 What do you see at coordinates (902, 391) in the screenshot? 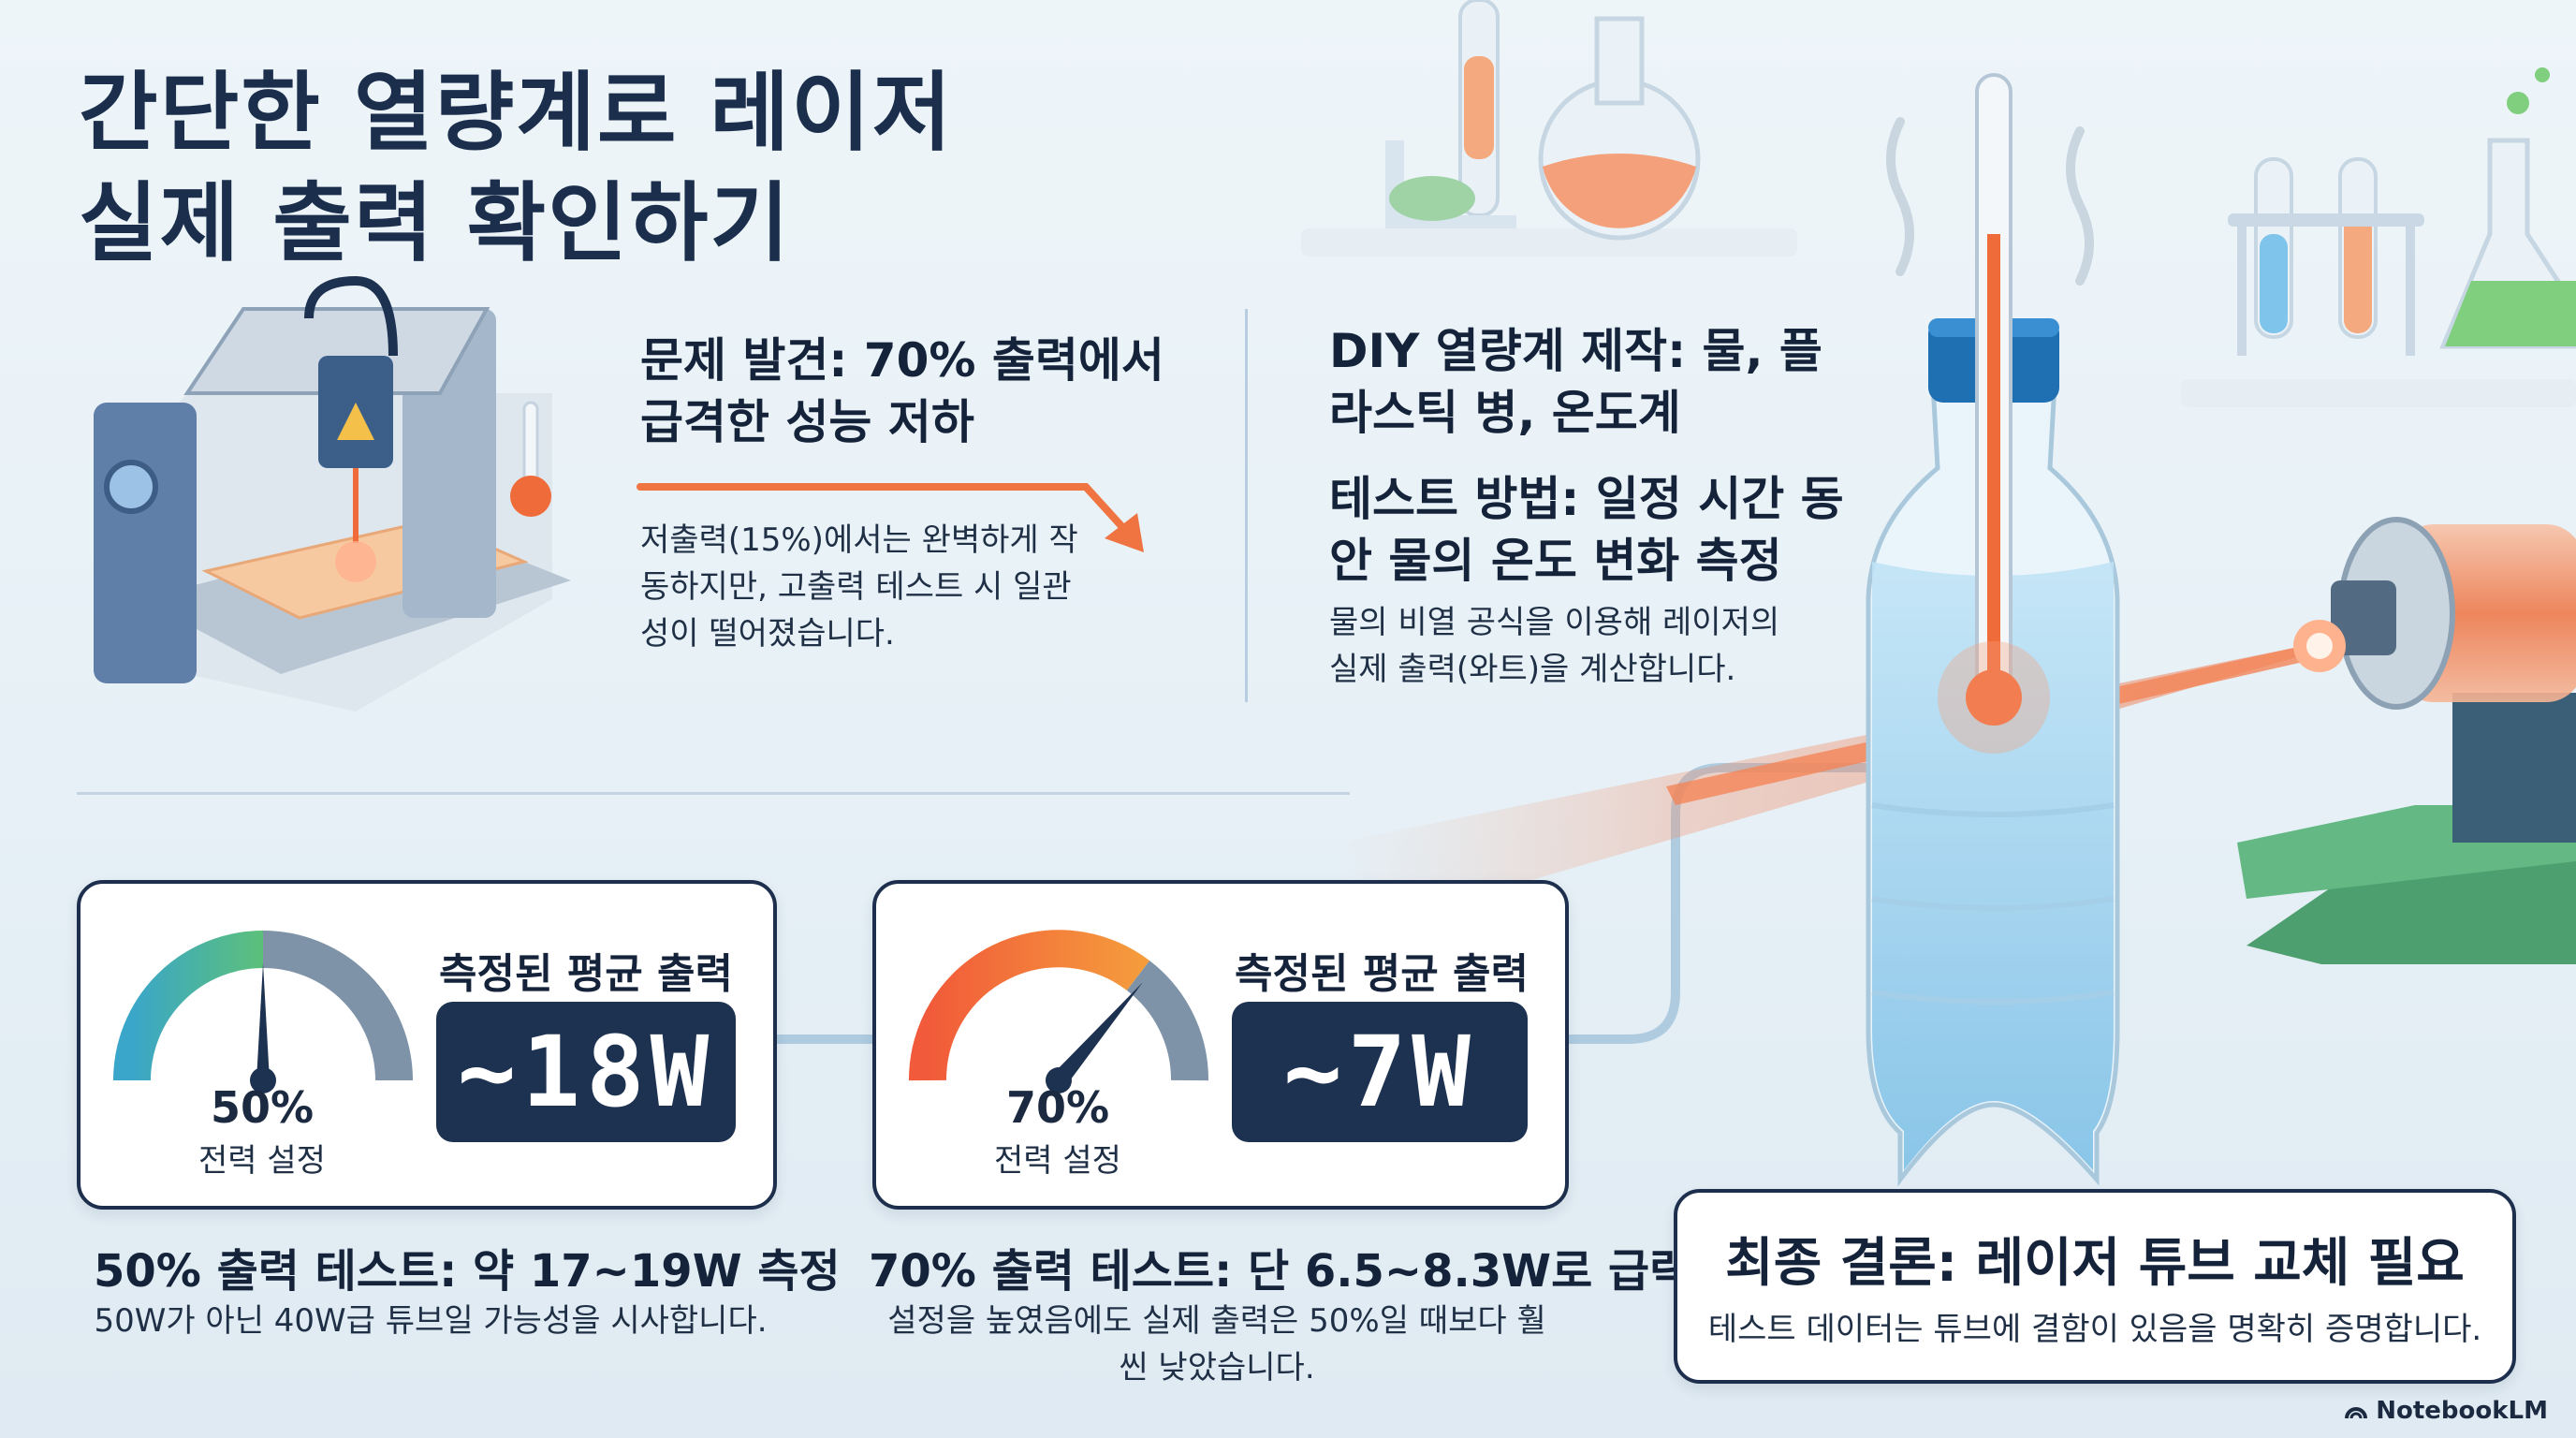
I see `problem-heading: 문제 발견: 70% 출력에서 급격한 성능 저하` at bounding box center [902, 391].